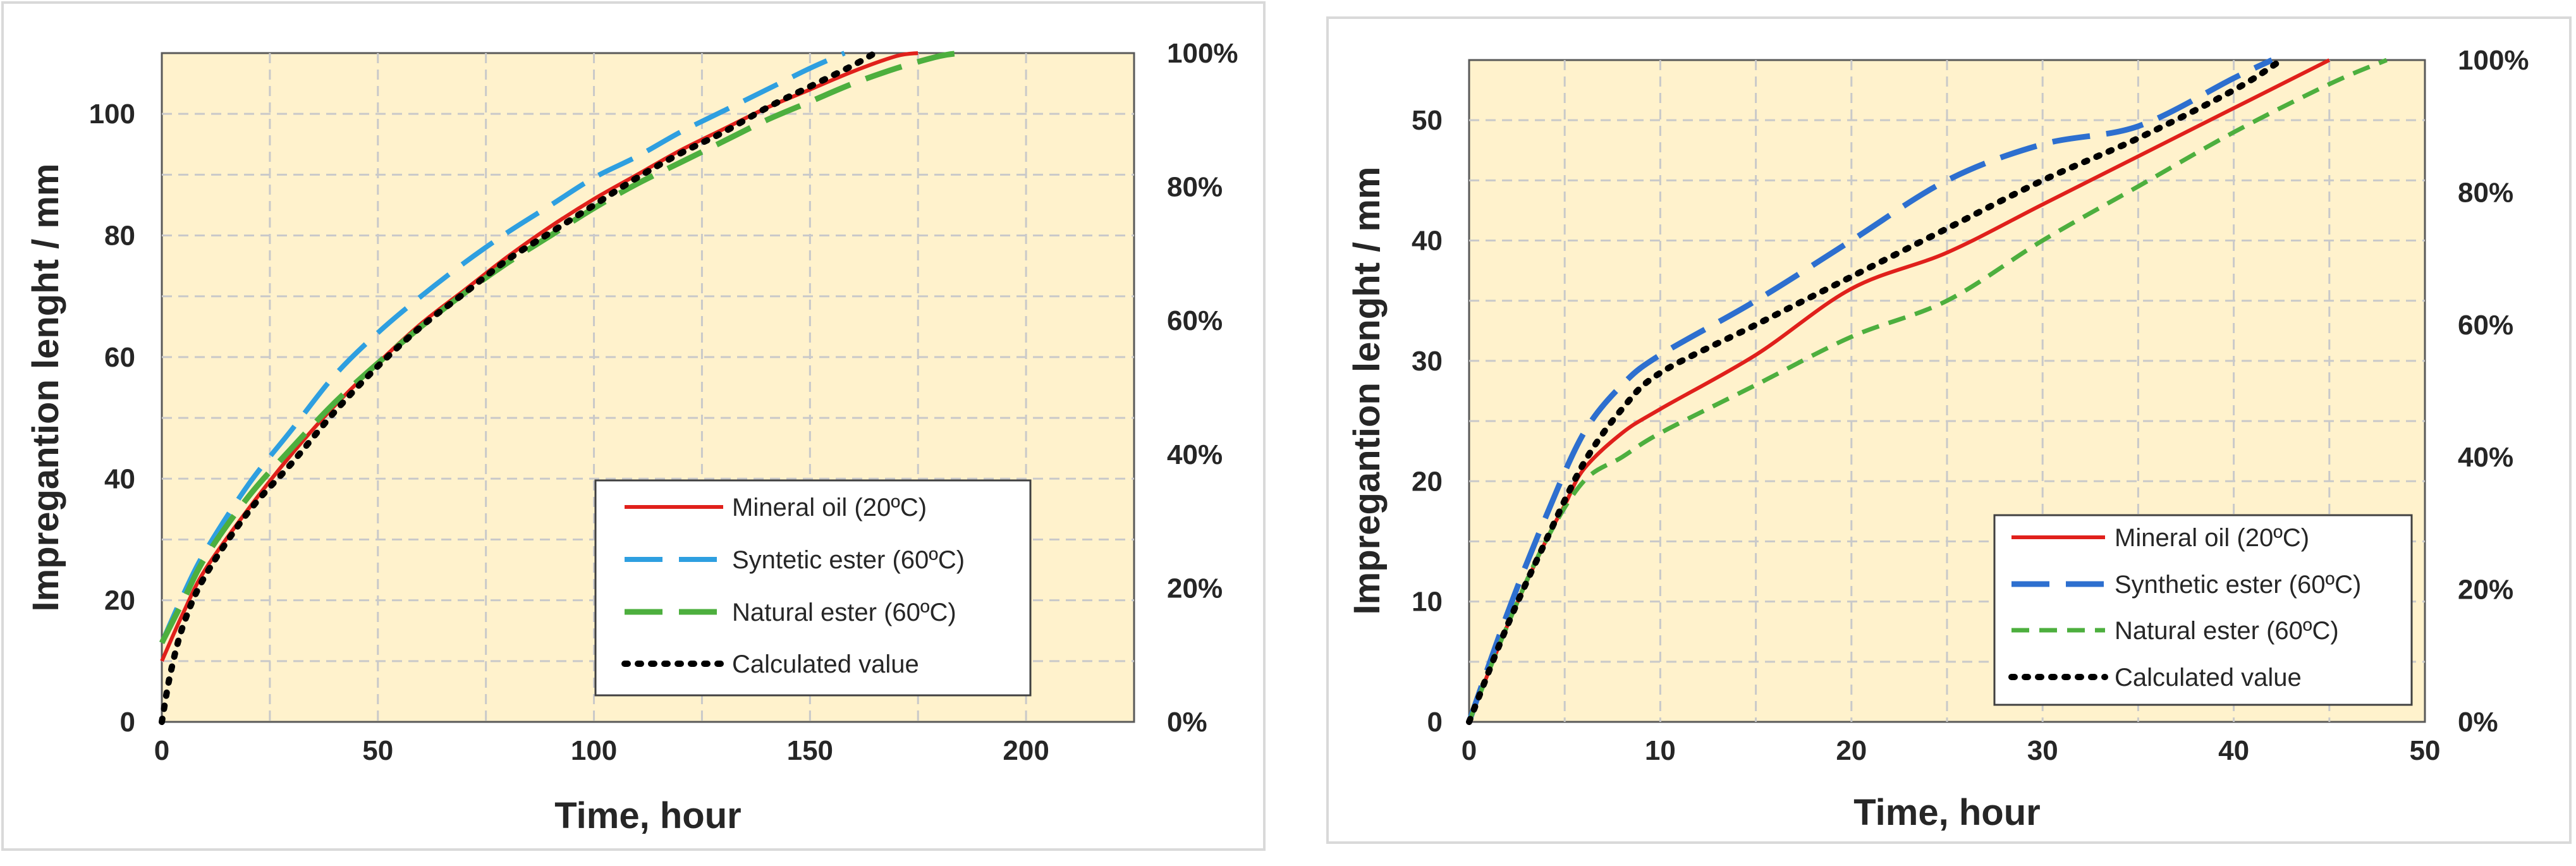 The height and width of the screenshot is (866, 2576). Describe the element at coordinates (1427, 422) in the screenshot. I see `right-y-ticks: 0 10 20 30 40 50` at that location.